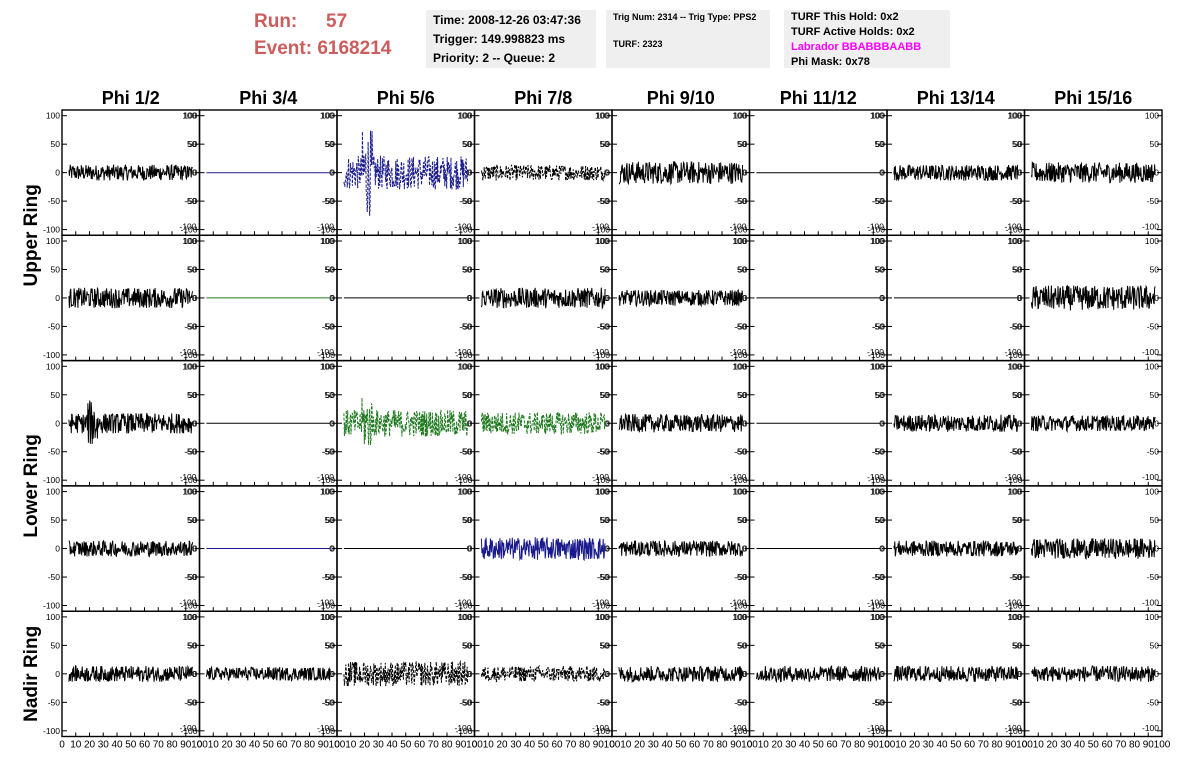 Image resolution: width=1196 pixels, height=772 pixels. Describe the element at coordinates (856, 47) in the screenshot. I see `labrador-text: Labrador BBABBBAABB` at that location.